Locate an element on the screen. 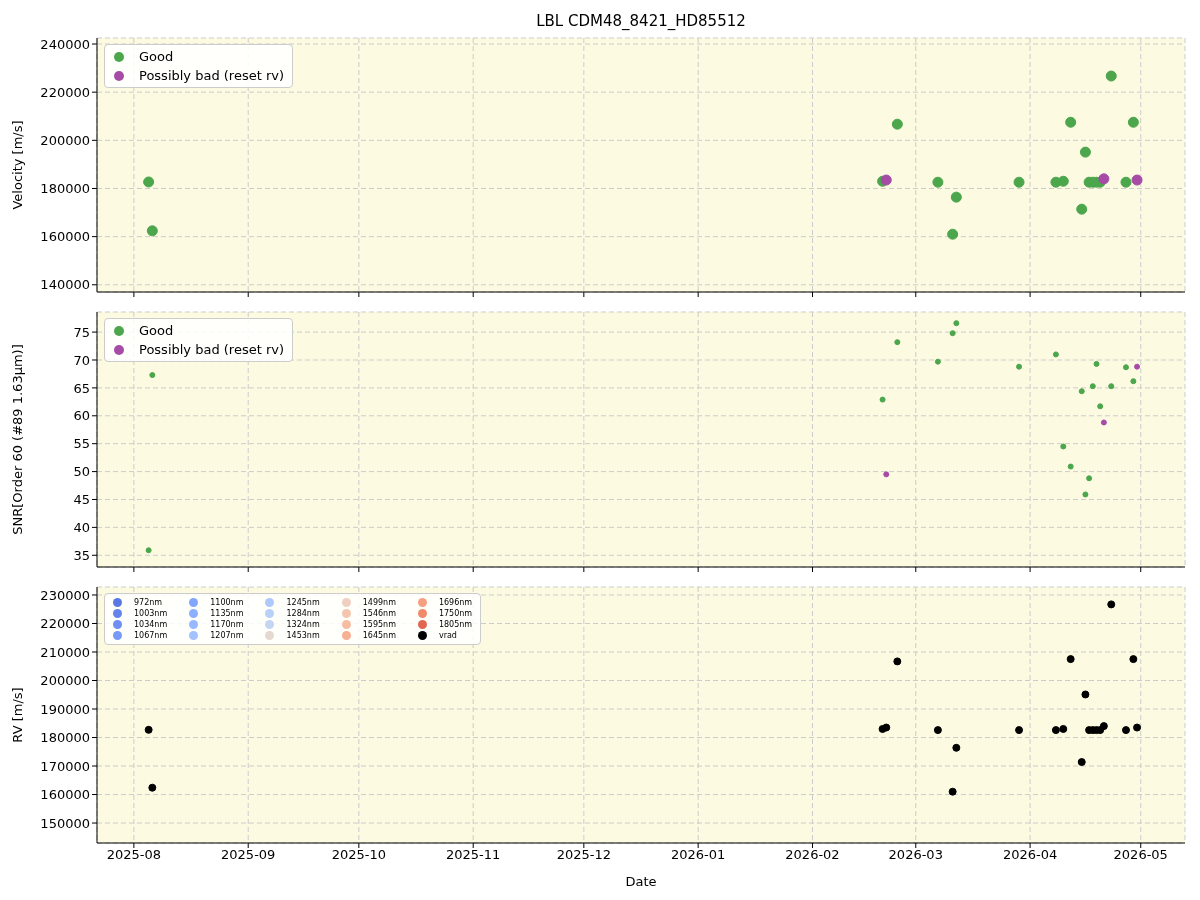 Image resolution: width=1200 pixels, height=900 pixels. y-axis-title: RV [m/s] is located at coordinates (17, 715).